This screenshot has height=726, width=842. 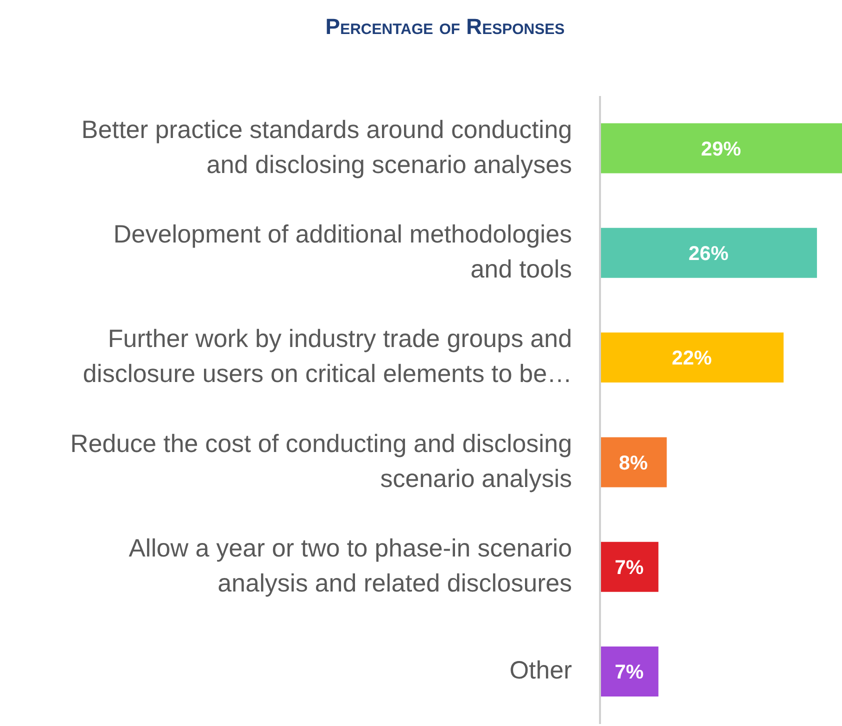 What do you see at coordinates (326, 146) in the screenshot?
I see `y-tick-label: Better practice standards around conducting and disclosing scenario analyses` at bounding box center [326, 146].